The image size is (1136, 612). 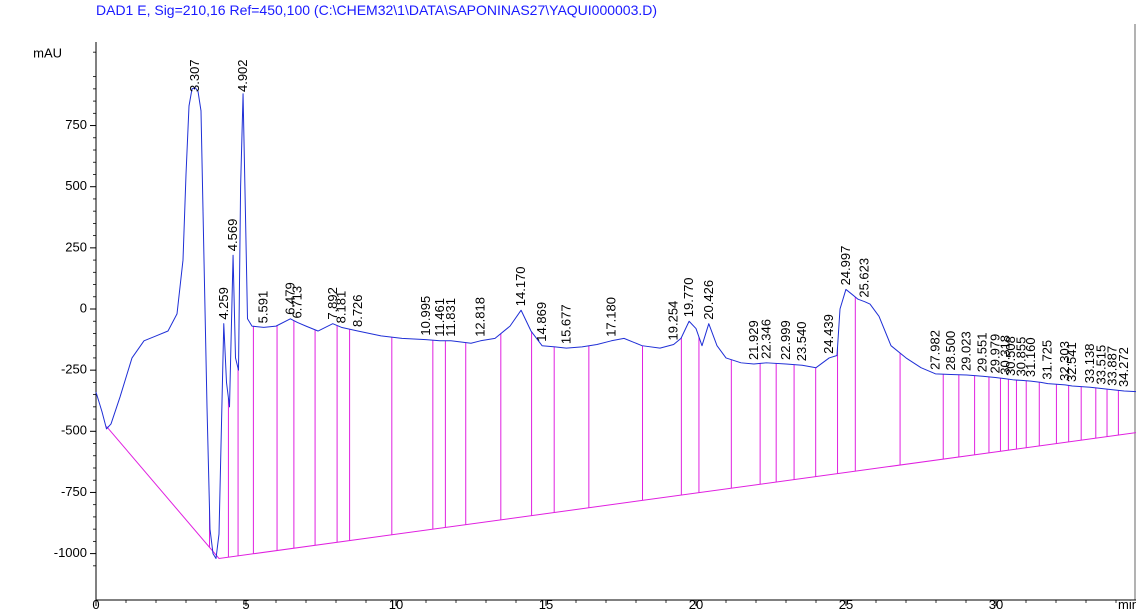 I want to click on peak-label: 3.307, so click(x=194, y=75).